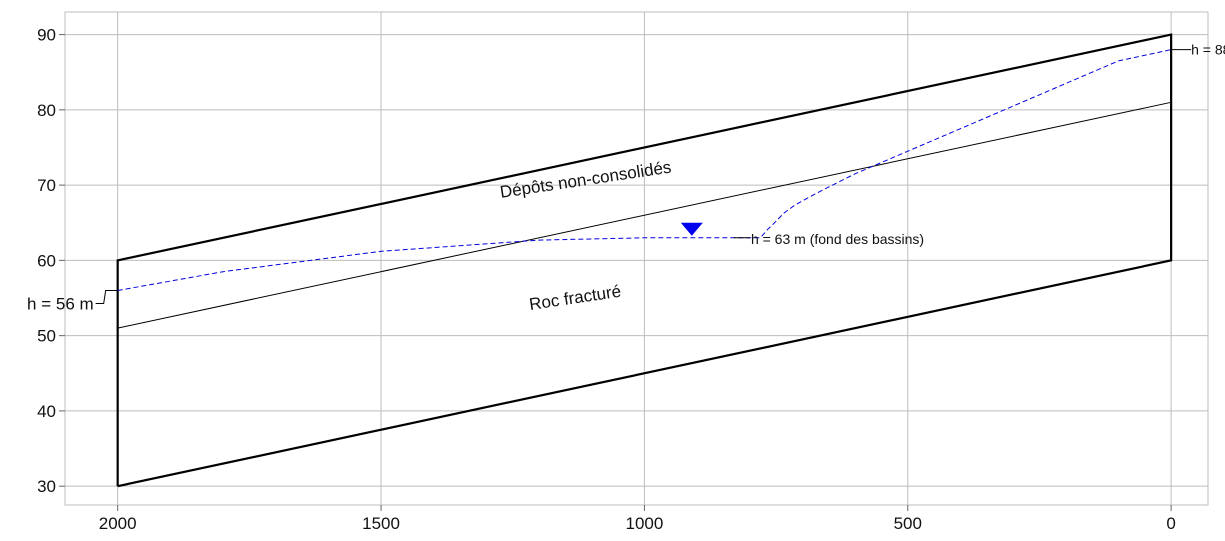 This screenshot has height=541, width=1225. What do you see at coordinates (644, 523) in the screenshot?
I see `x-tick-label: 1000` at bounding box center [644, 523].